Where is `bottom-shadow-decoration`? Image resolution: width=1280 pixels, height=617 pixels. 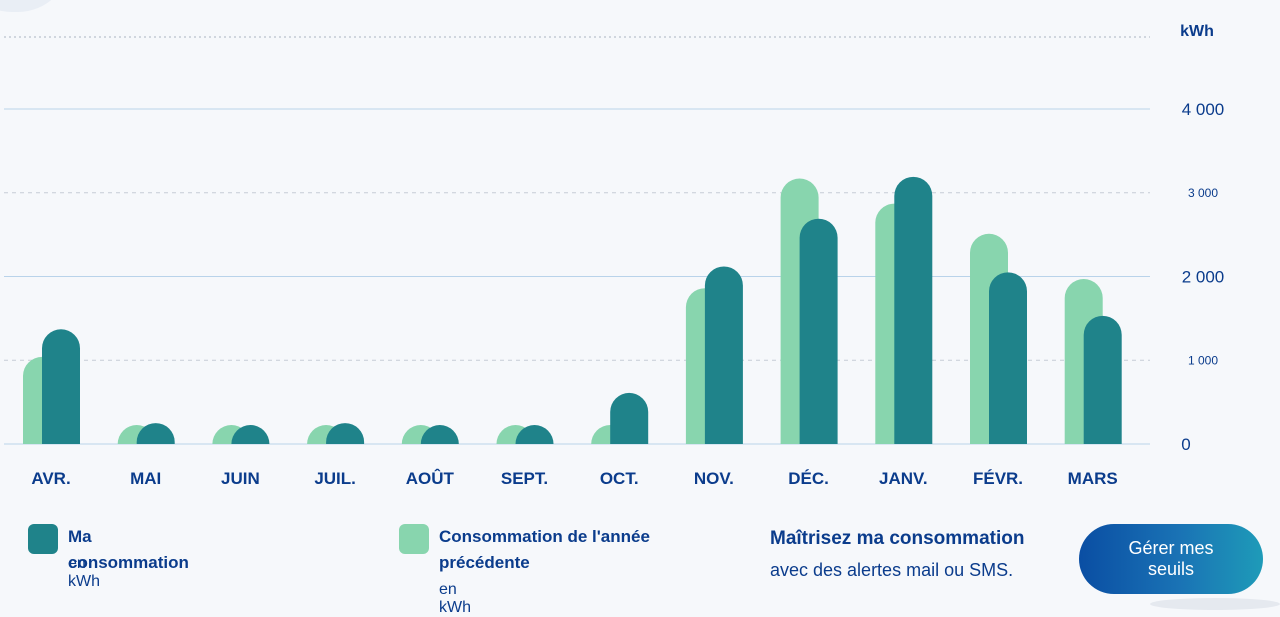 bottom-shadow-decoration is located at coordinates (1215, 604).